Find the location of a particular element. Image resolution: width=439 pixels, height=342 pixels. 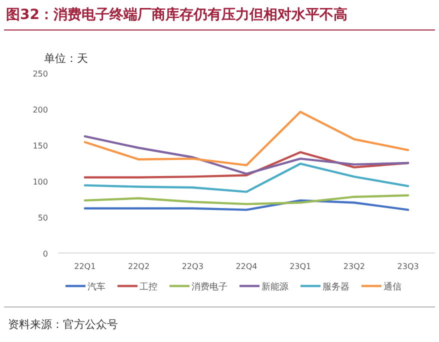

x-tick-label: 22Q4 is located at coordinates (247, 266).